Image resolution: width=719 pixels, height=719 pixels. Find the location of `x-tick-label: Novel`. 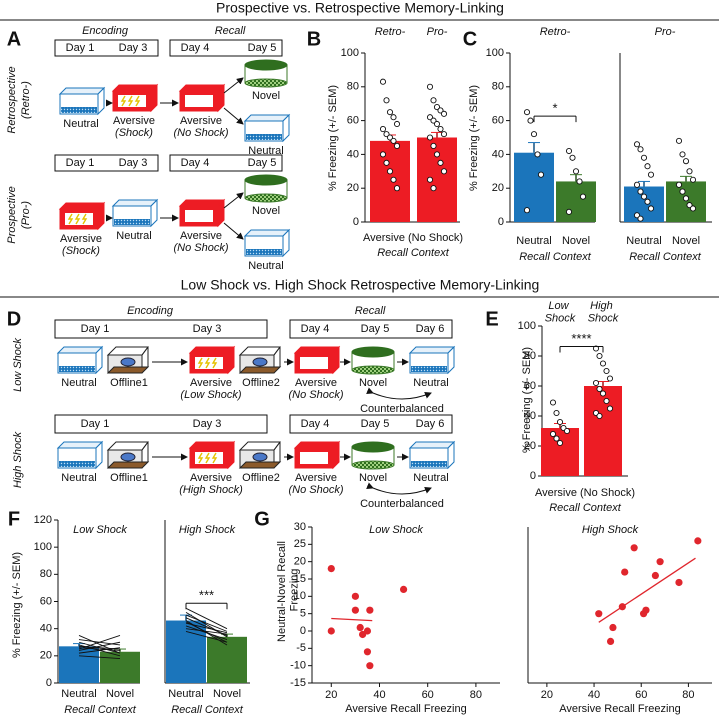

x-tick-label: Novel is located at coordinates (576, 241).